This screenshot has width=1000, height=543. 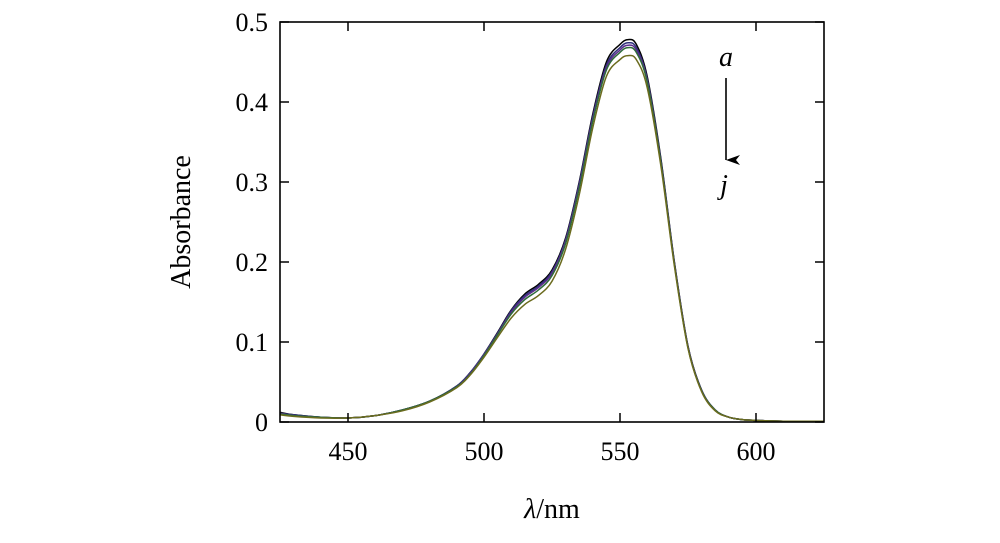 I want to click on x-tick-label-550: 550, so click(x=620, y=451).